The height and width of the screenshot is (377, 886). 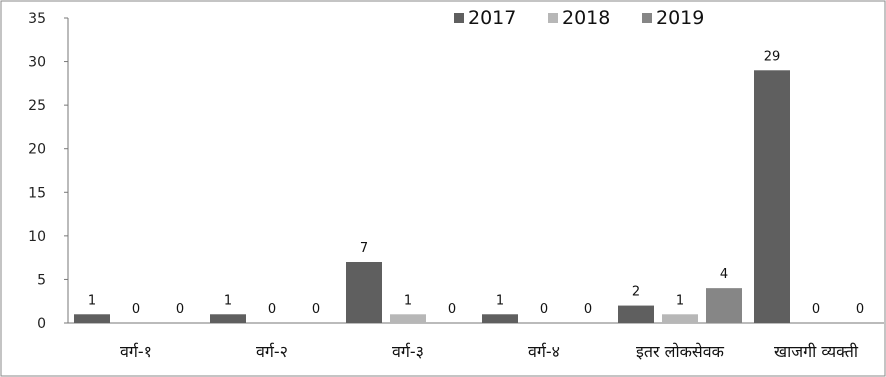 What do you see at coordinates (860, 309) in the screenshot?
I see `data-label-2019-5: 0` at bounding box center [860, 309].